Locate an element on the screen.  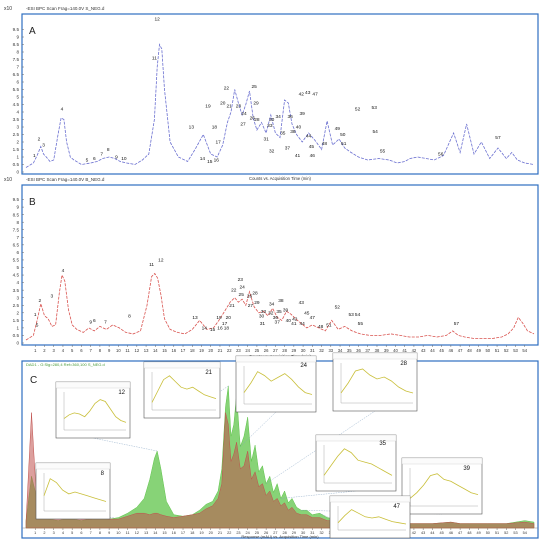
x-tick-label: 9 is located at coordinates (109, 350).